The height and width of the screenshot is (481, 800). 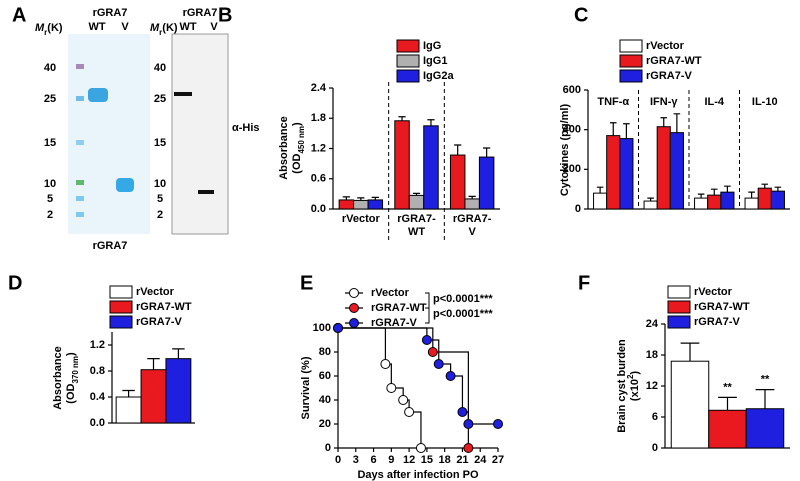 I want to click on y-label-part: (x10, so click(x=635, y=390).